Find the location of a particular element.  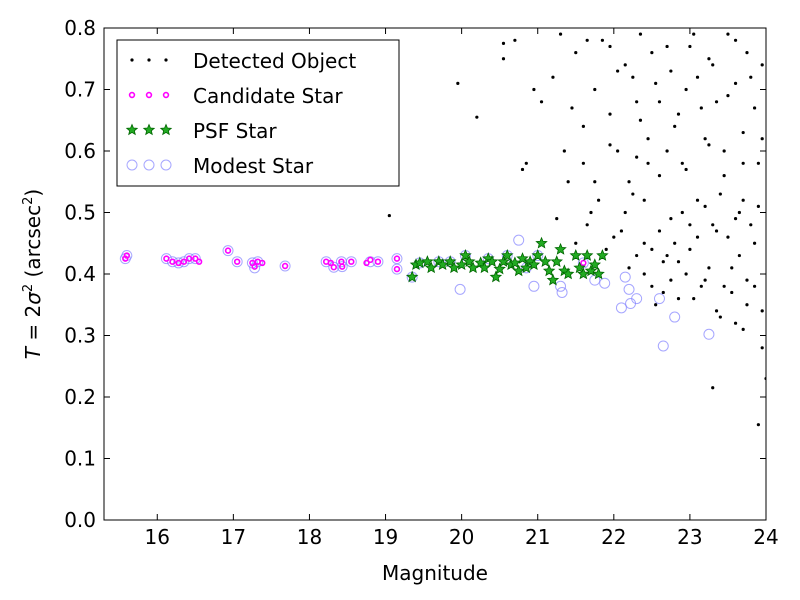

x-tick-label: 16 is located at coordinates (157, 537).